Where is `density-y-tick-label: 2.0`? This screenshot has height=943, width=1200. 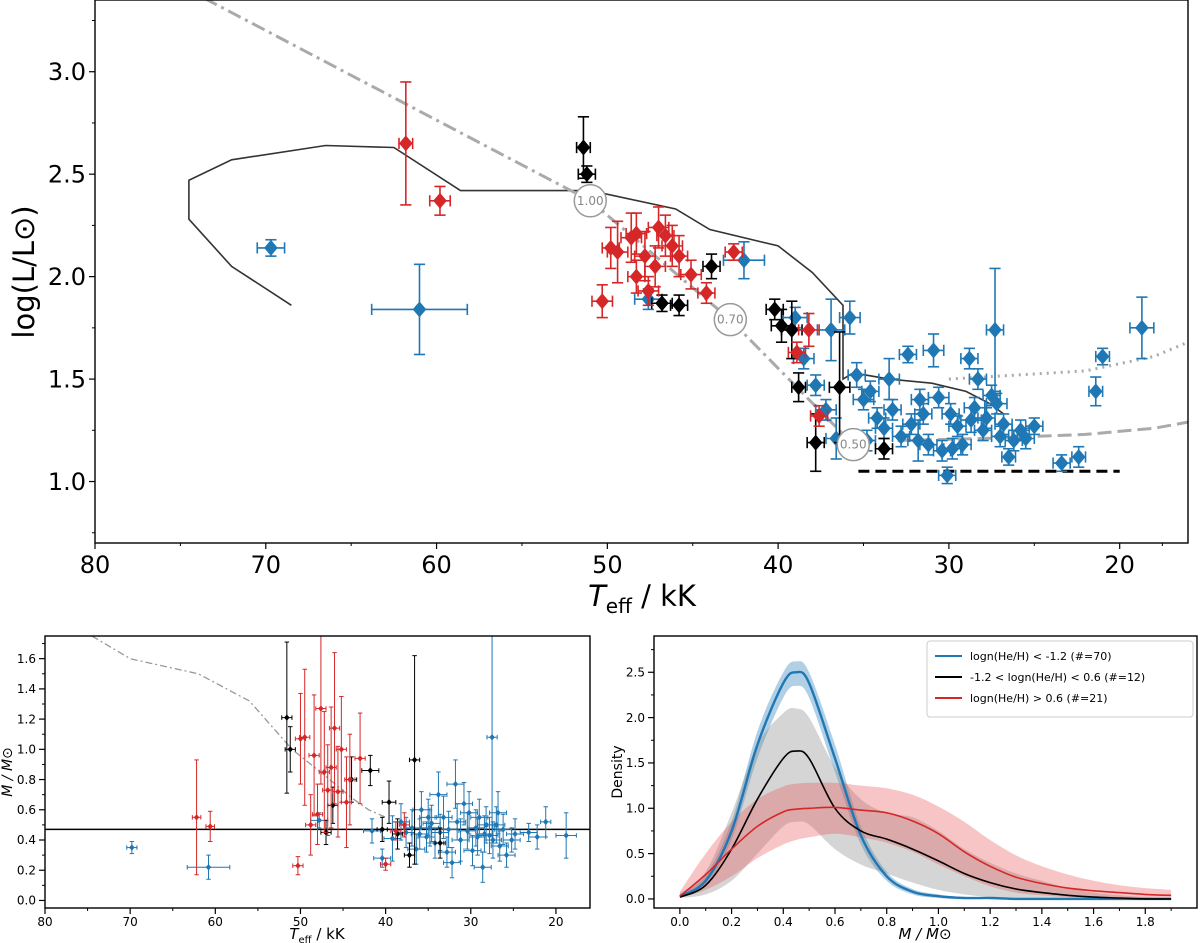 density-y-tick-label: 2.0 is located at coordinates (635, 718).